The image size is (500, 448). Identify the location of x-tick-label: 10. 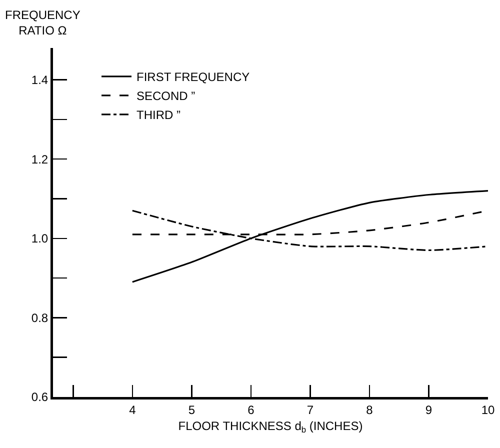
(488, 409).